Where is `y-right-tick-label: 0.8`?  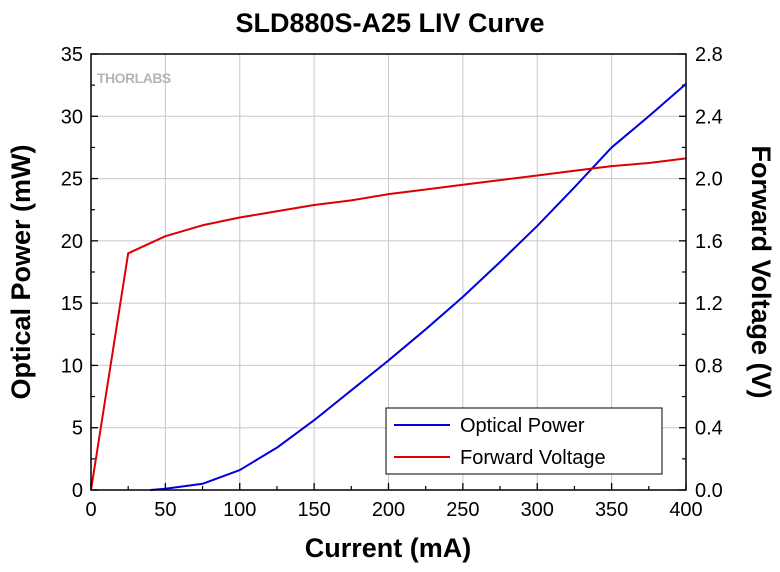 y-right-tick-label: 0.8 is located at coordinates (709, 366).